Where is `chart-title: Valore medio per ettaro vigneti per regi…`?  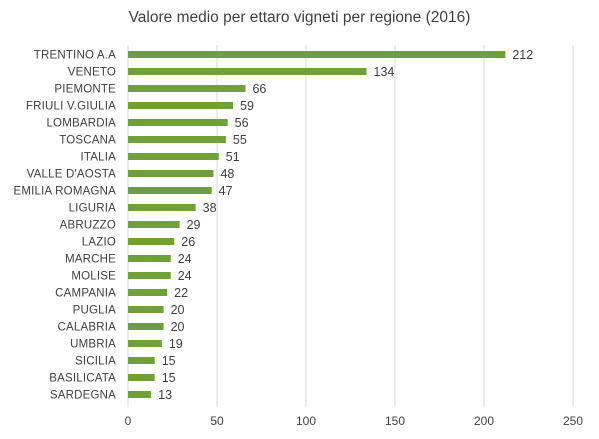
chart-title: Valore medio per ettaro vigneti per regi… is located at coordinates (299, 17).